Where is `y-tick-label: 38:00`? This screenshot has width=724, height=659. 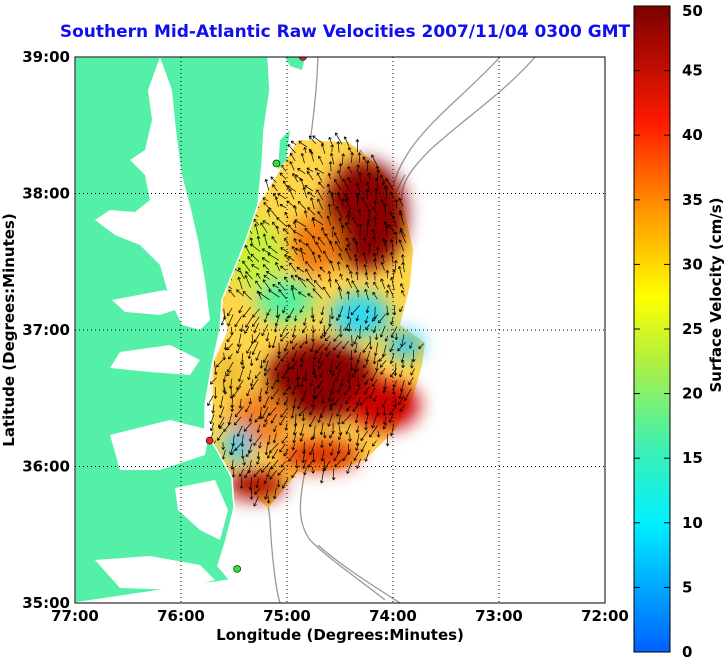 y-tick-label: 38:00 is located at coordinates (46, 194).